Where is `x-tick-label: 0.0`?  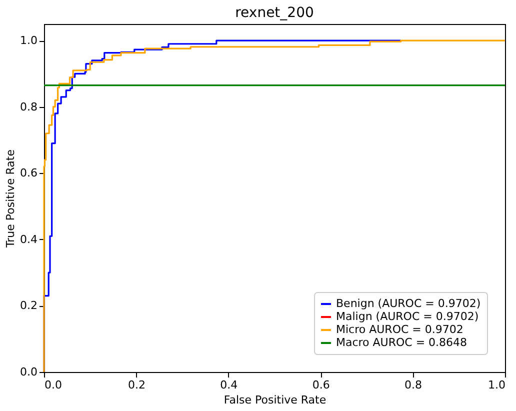
x-tick-label: 0.0 is located at coordinates (53, 385).